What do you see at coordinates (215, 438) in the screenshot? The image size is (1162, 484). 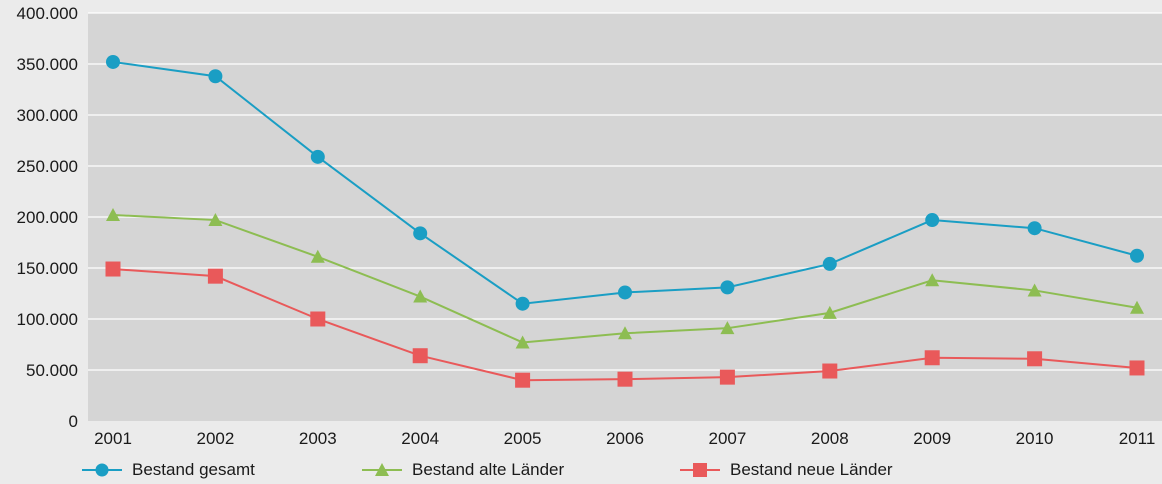 I see `x-tick-label: 2002` at bounding box center [215, 438].